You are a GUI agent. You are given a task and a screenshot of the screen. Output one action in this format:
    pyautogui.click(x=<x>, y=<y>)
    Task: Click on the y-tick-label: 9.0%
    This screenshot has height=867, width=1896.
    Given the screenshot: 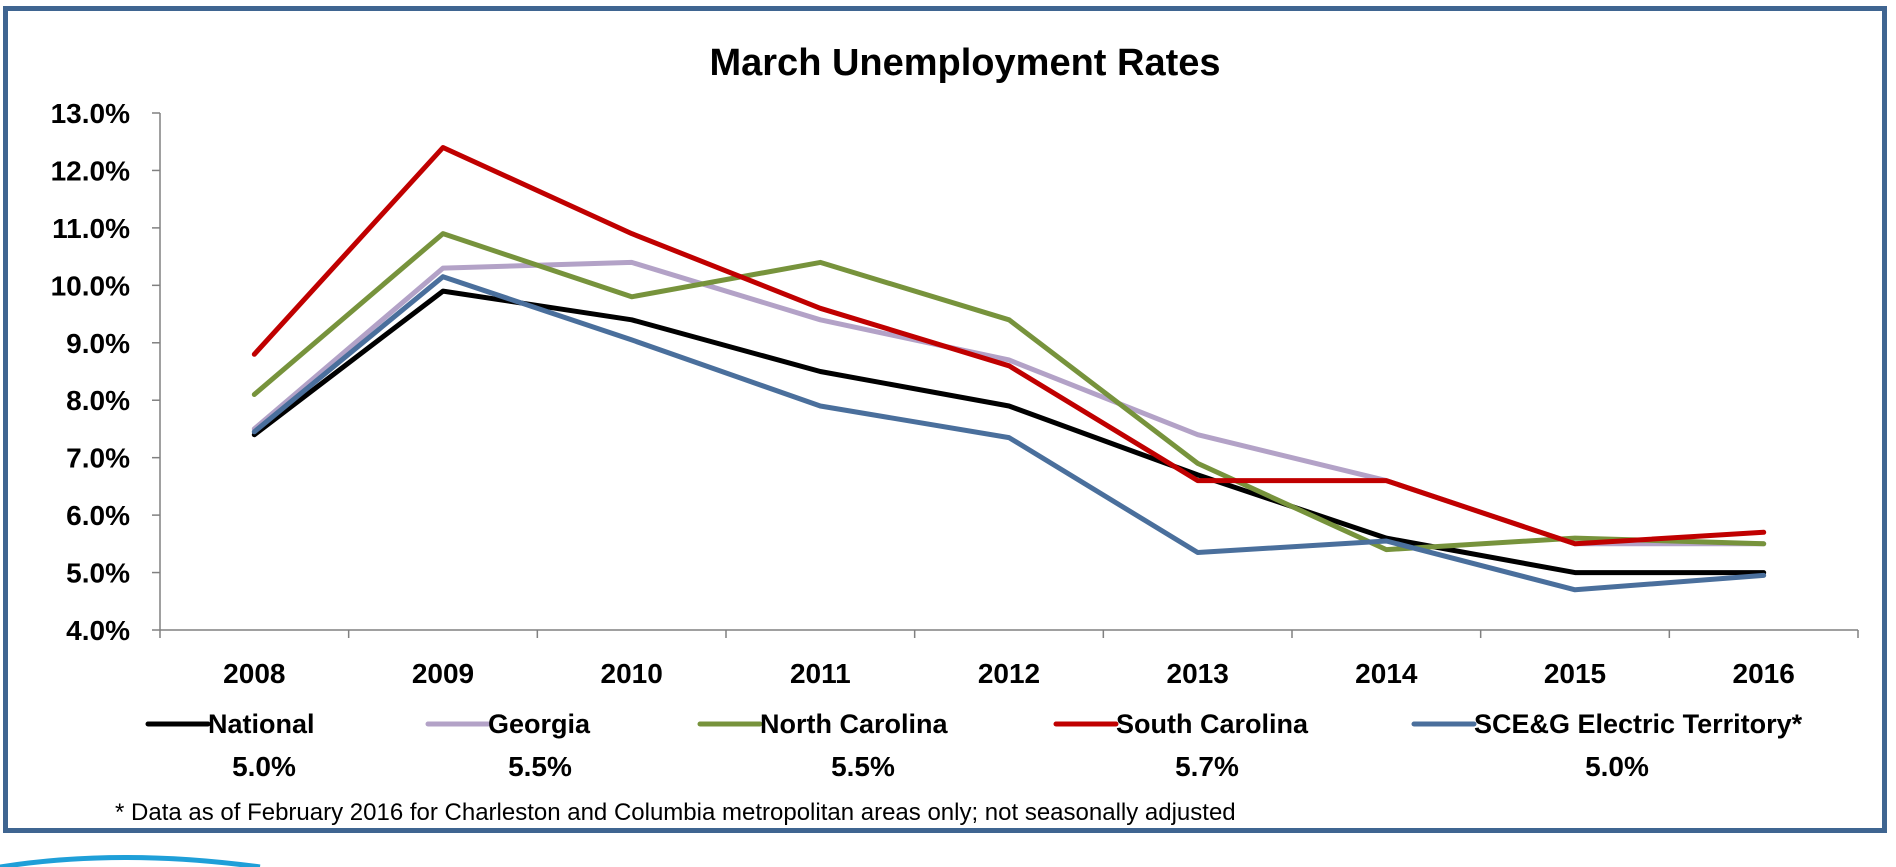 What is the action you would take?
    pyautogui.click(x=98, y=343)
    